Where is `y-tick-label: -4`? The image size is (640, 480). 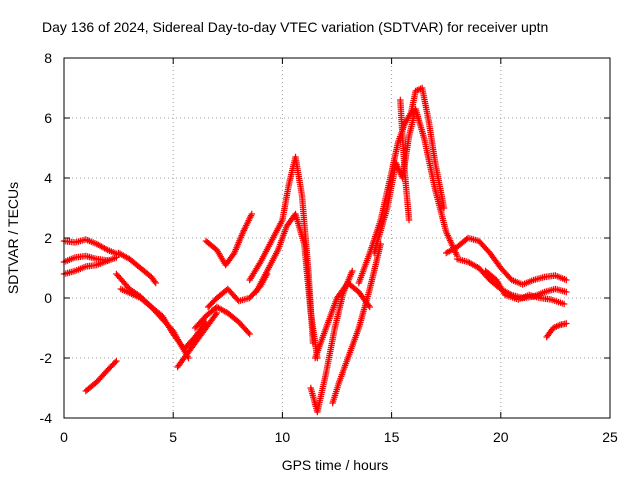 y-tick-label: -4 is located at coordinates (46, 418).